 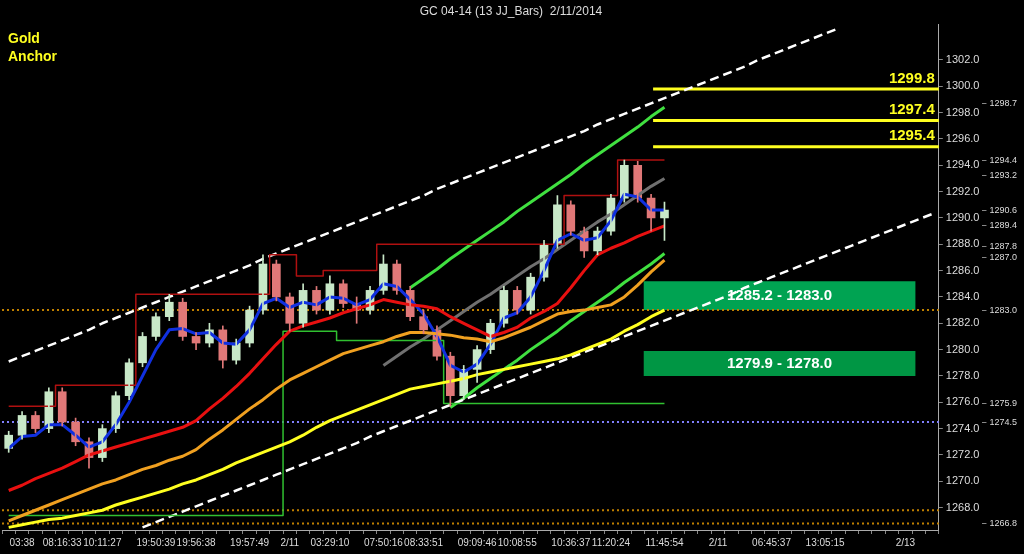 What do you see at coordinates (962, 480) in the screenshot?
I see `y-tick-label: 1270.0` at bounding box center [962, 480].